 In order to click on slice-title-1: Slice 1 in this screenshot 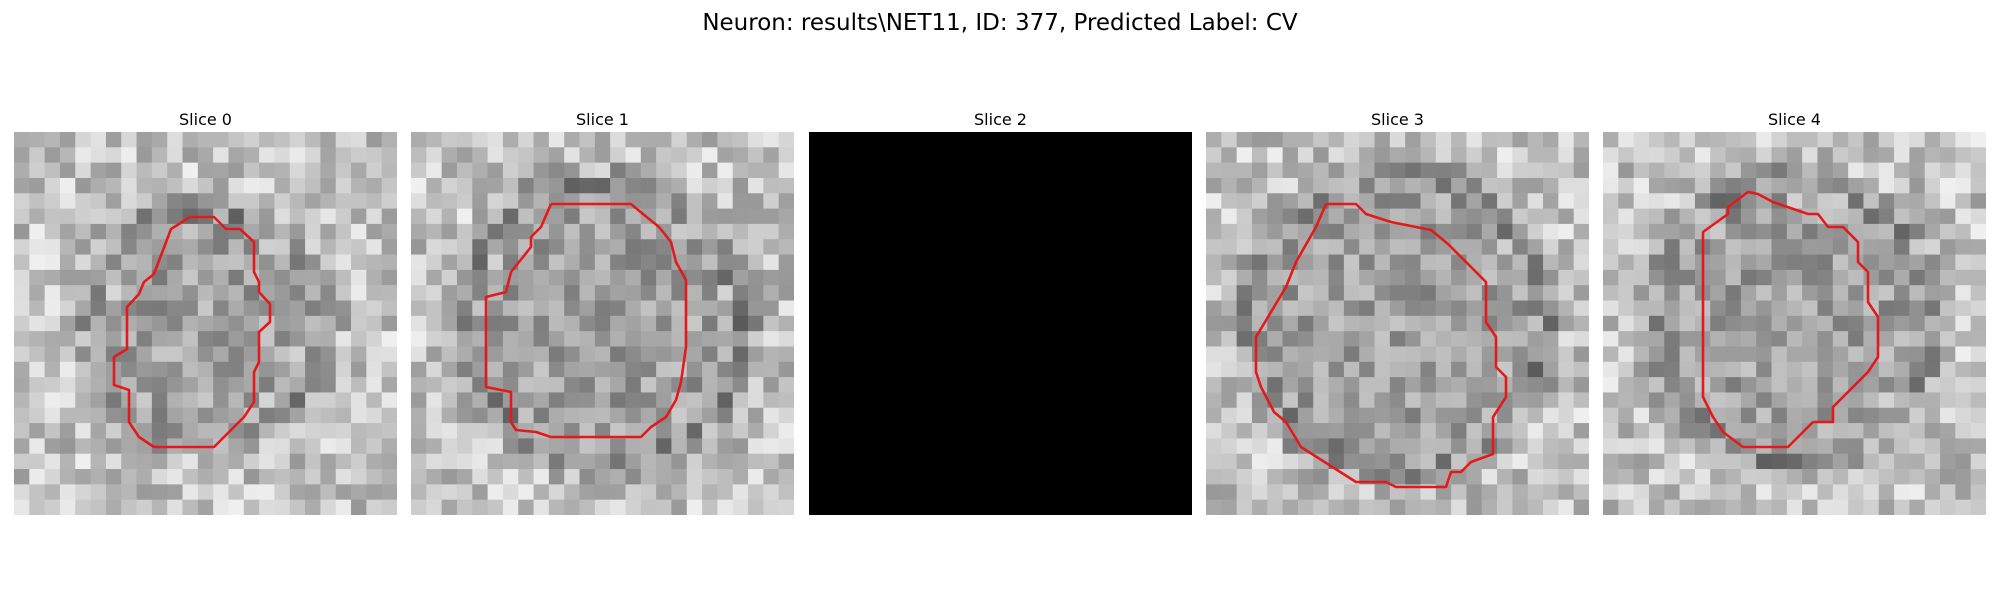, I will do `click(602, 119)`.